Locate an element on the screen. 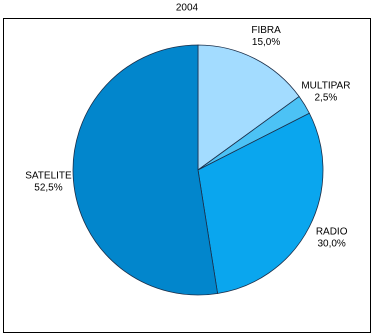 The height and width of the screenshot is (336, 374). slice-value-label: 30,0% is located at coordinates (331, 244).